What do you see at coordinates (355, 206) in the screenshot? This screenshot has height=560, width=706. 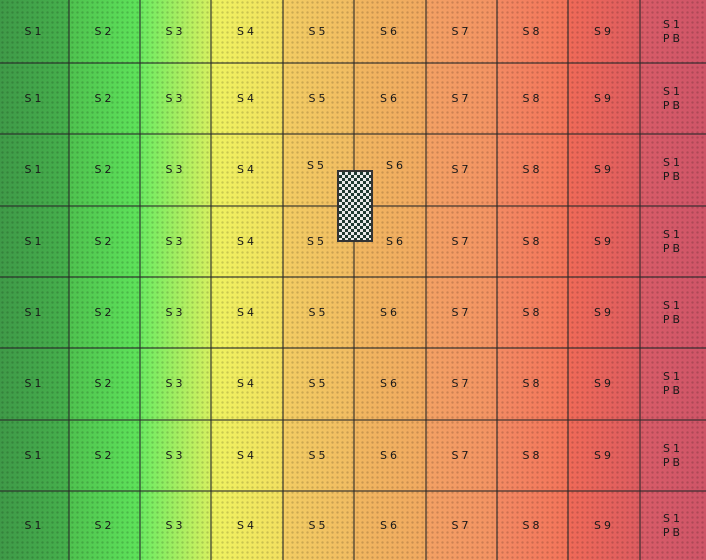 I see `checkered-piece-icon` at bounding box center [355, 206].